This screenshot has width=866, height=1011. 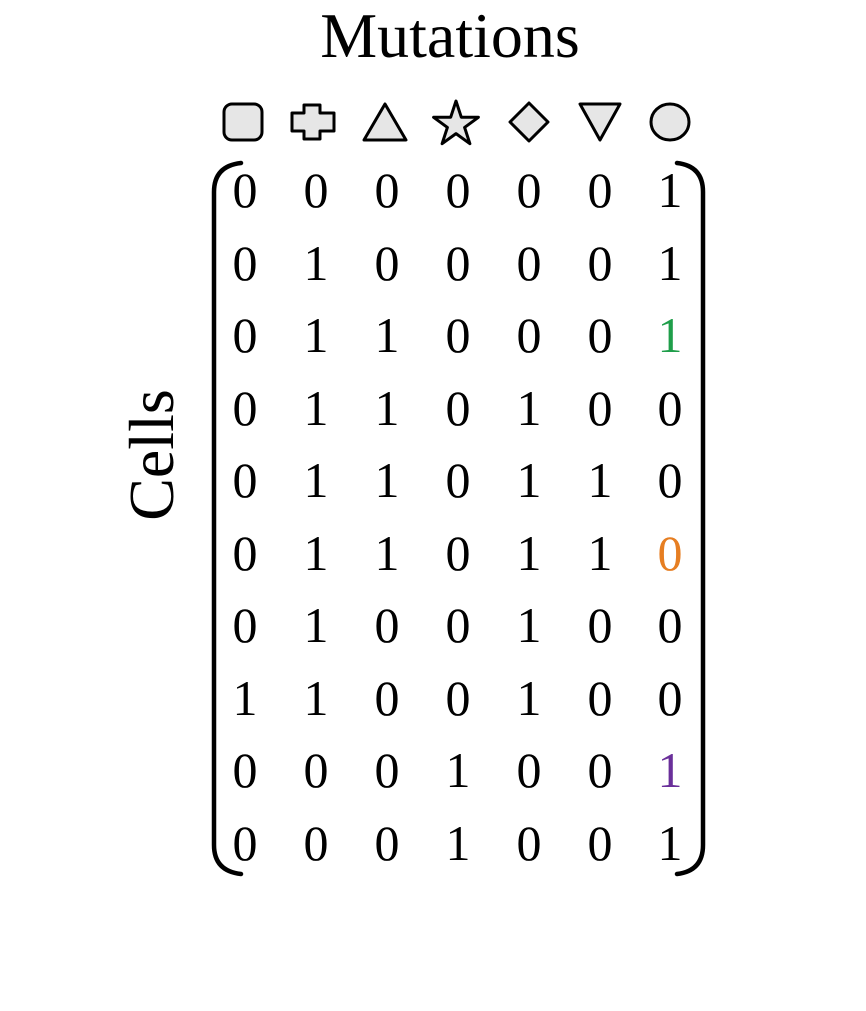 What do you see at coordinates (600, 122) in the screenshot?
I see `triangle-down-icon` at bounding box center [600, 122].